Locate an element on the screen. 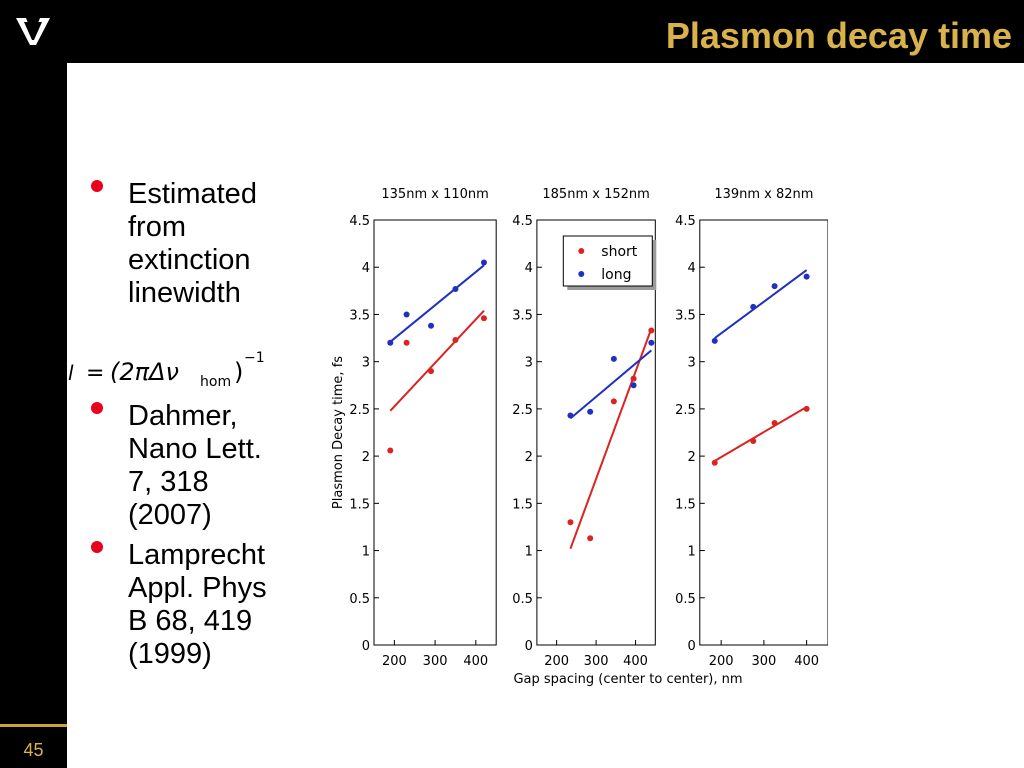 The height and width of the screenshot is (768, 1024). legend-label: long is located at coordinates (616, 275).